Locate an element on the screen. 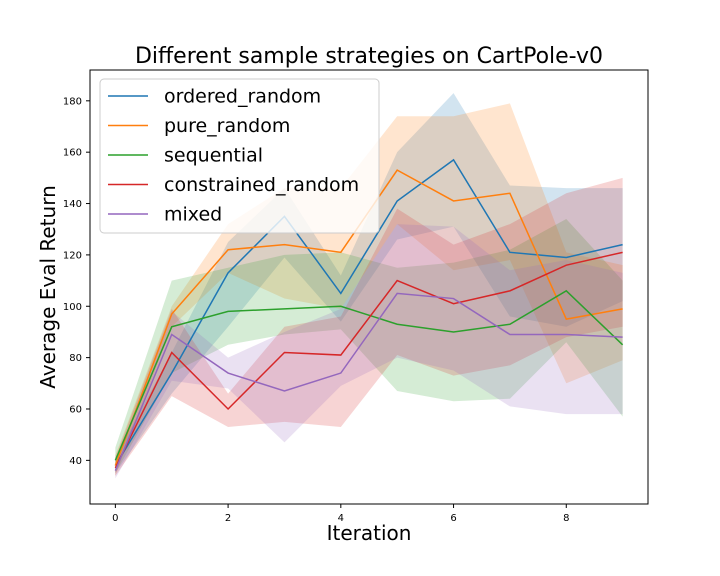 The width and height of the screenshot is (720, 576). y-tick-label: 120 is located at coordinates (72, 255).